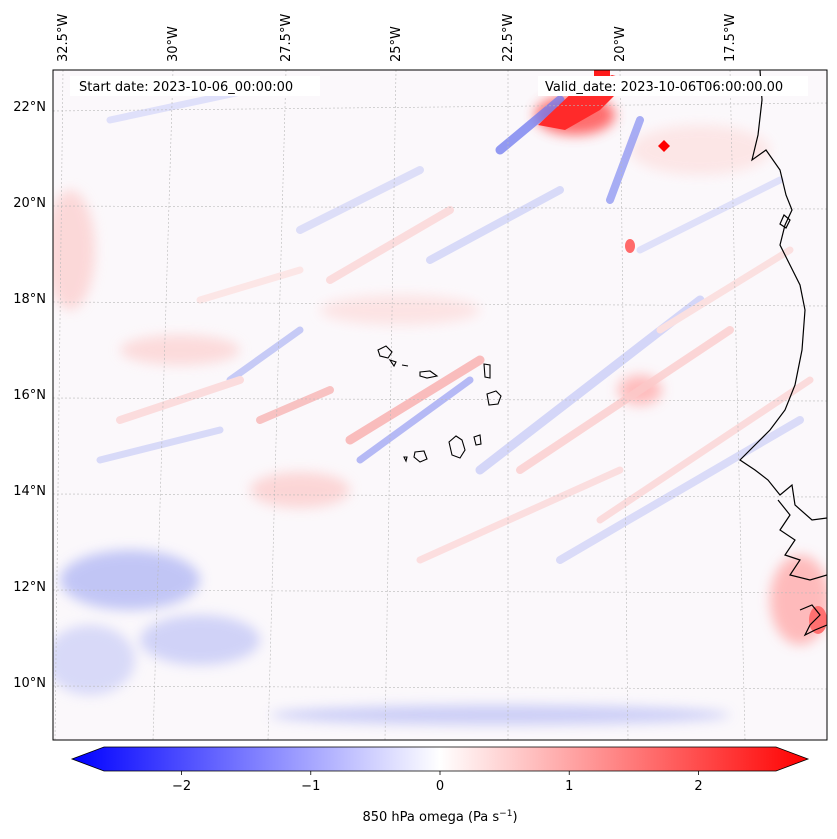 The width and height of the screenshot is (837, 839). What do you see at coordinates (508, 38) in the screenshot?
I see `lon-label-22.5w: 22.5°W` at bounding box center [508, 38].